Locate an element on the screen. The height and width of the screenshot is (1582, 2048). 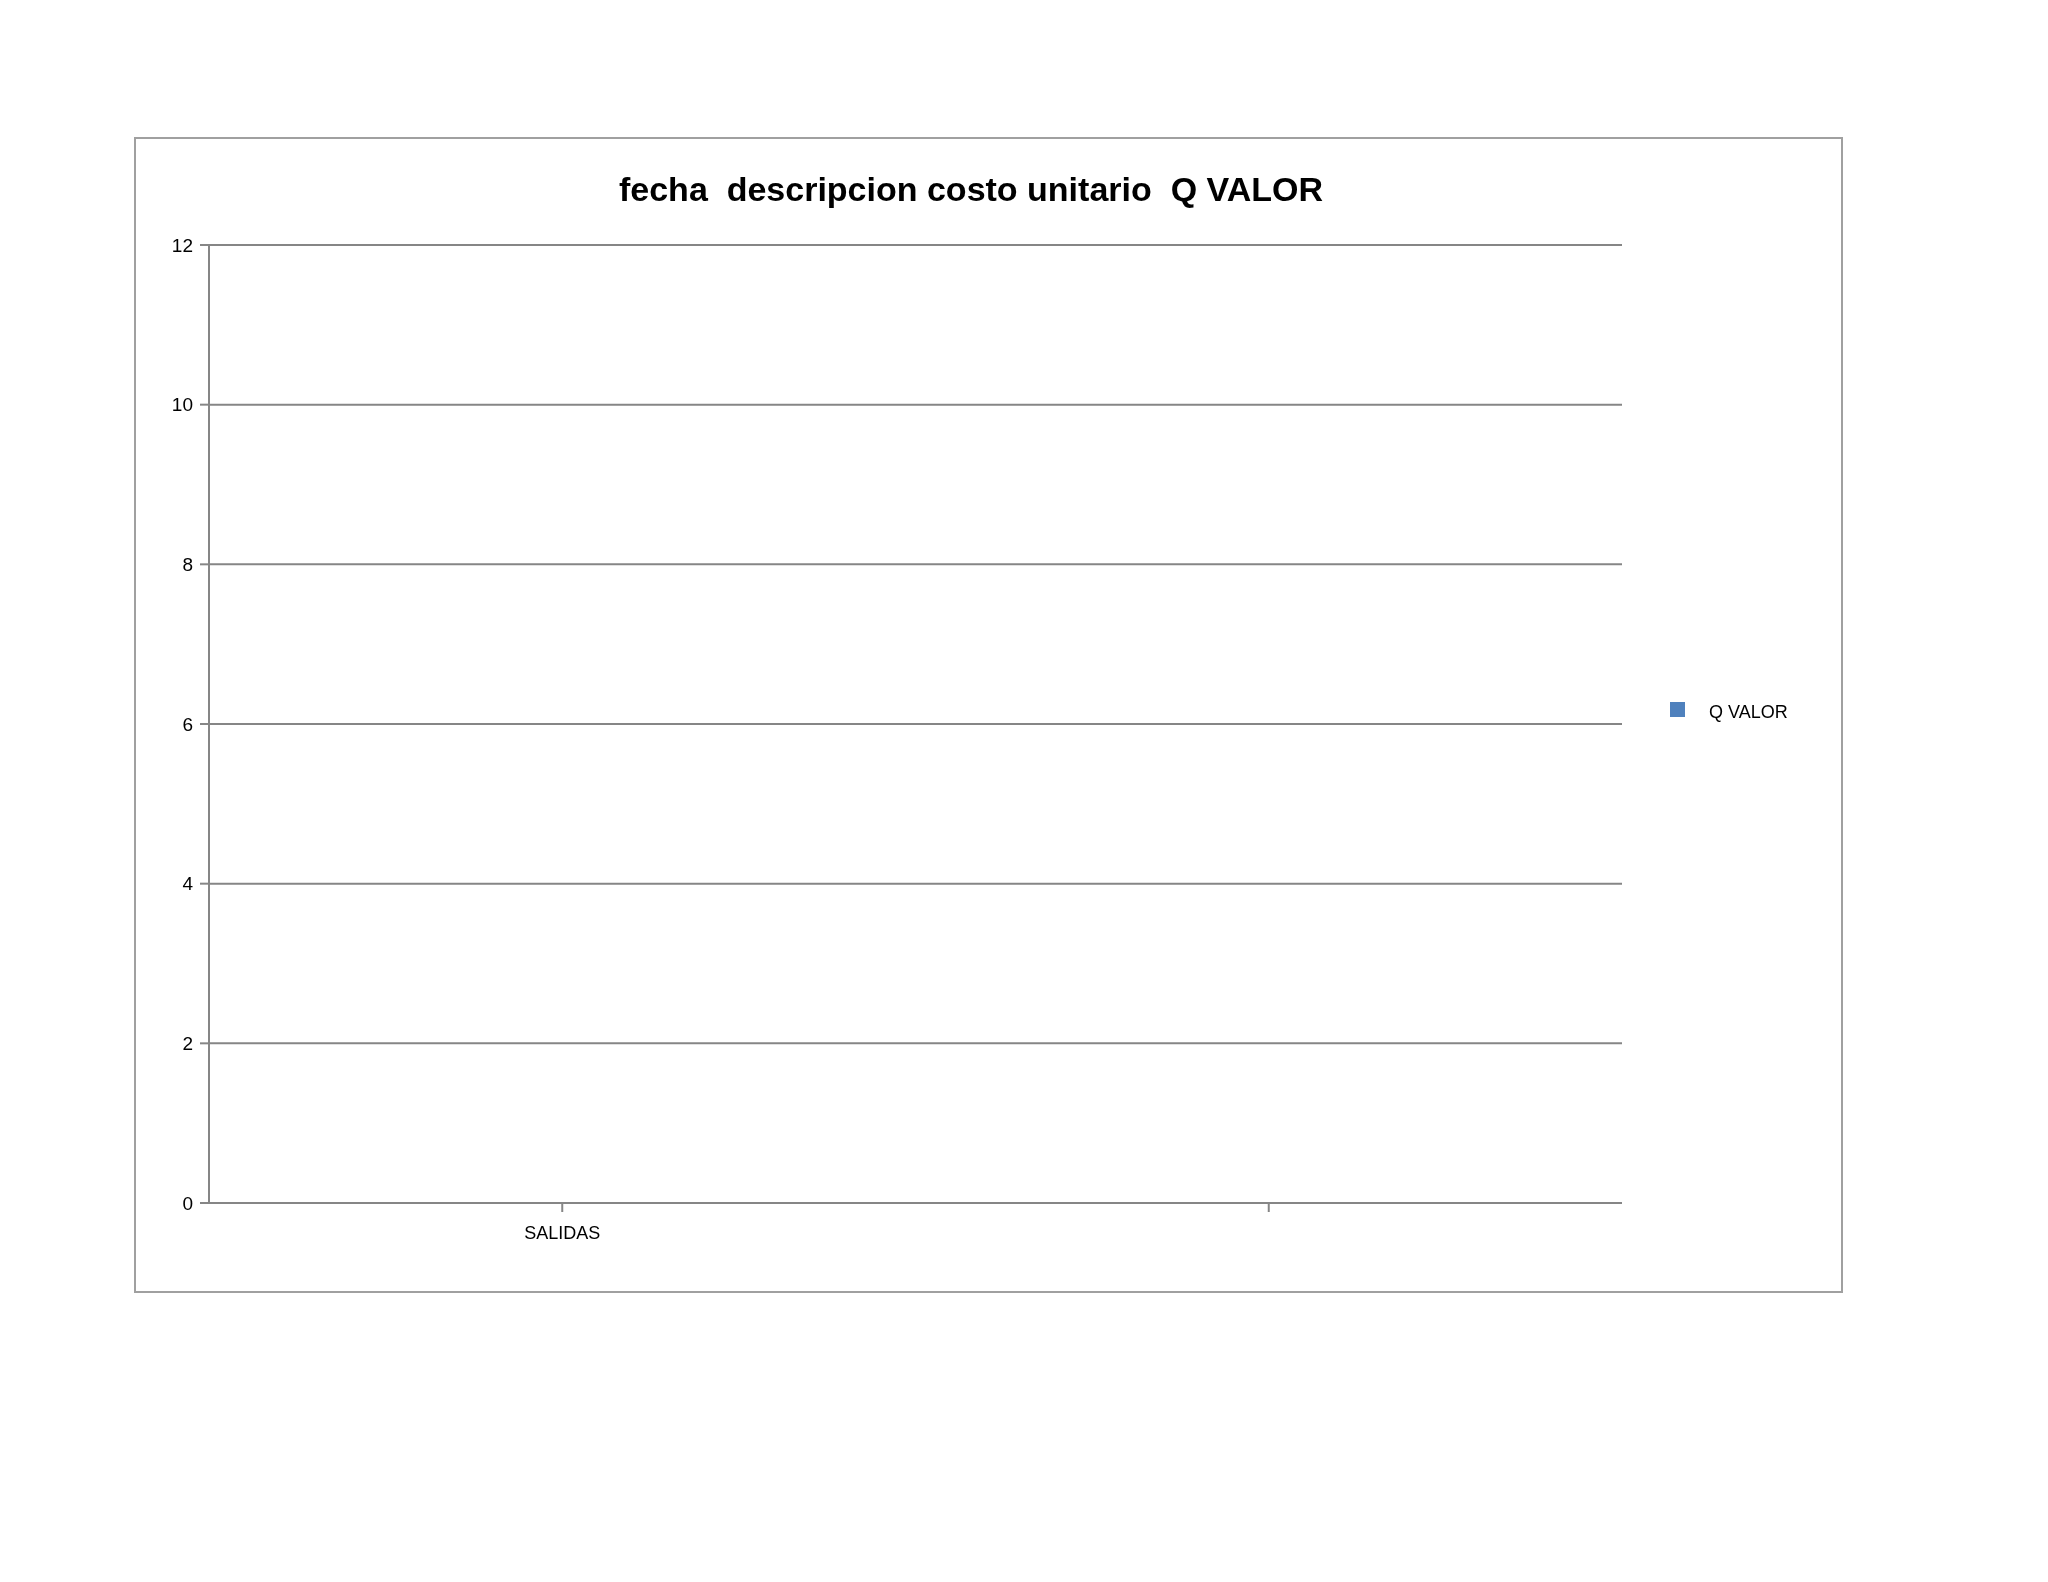
y-tick-label: 8 is located at coordinates (187, 564).